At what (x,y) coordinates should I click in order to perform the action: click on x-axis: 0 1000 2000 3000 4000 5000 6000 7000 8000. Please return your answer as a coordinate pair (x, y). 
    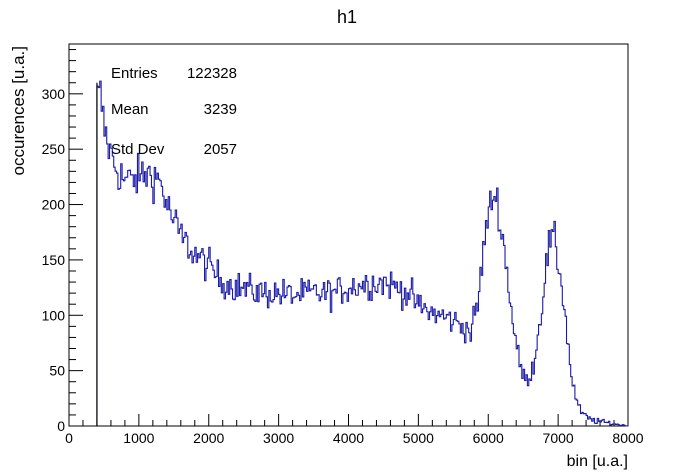
    Looking at the image, I should click on (354, 430).